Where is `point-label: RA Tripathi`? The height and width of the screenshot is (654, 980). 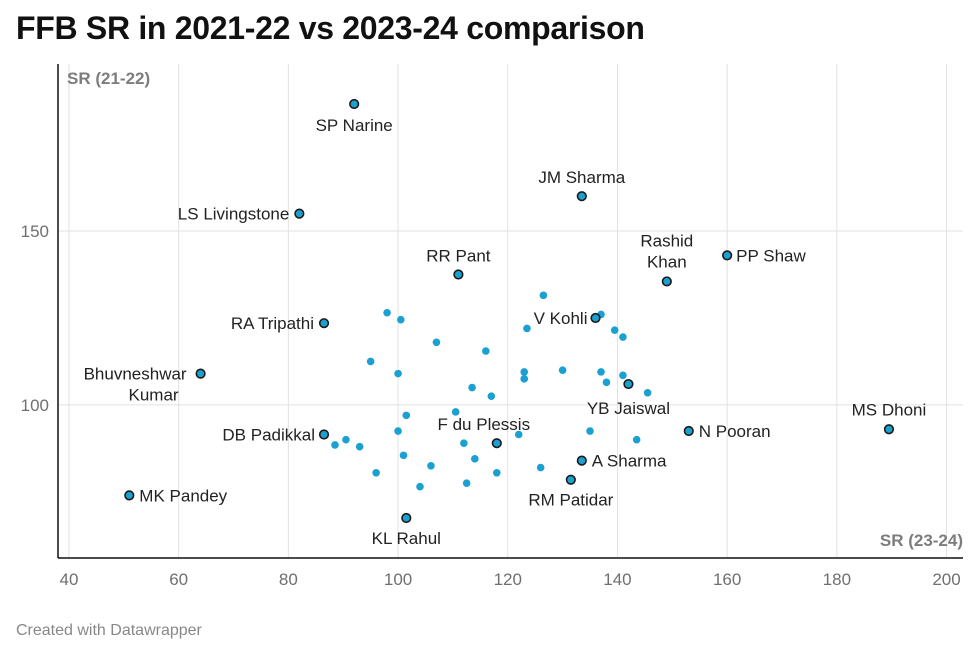 point-label: RA Tripathi is located at coordinates (272, 323).